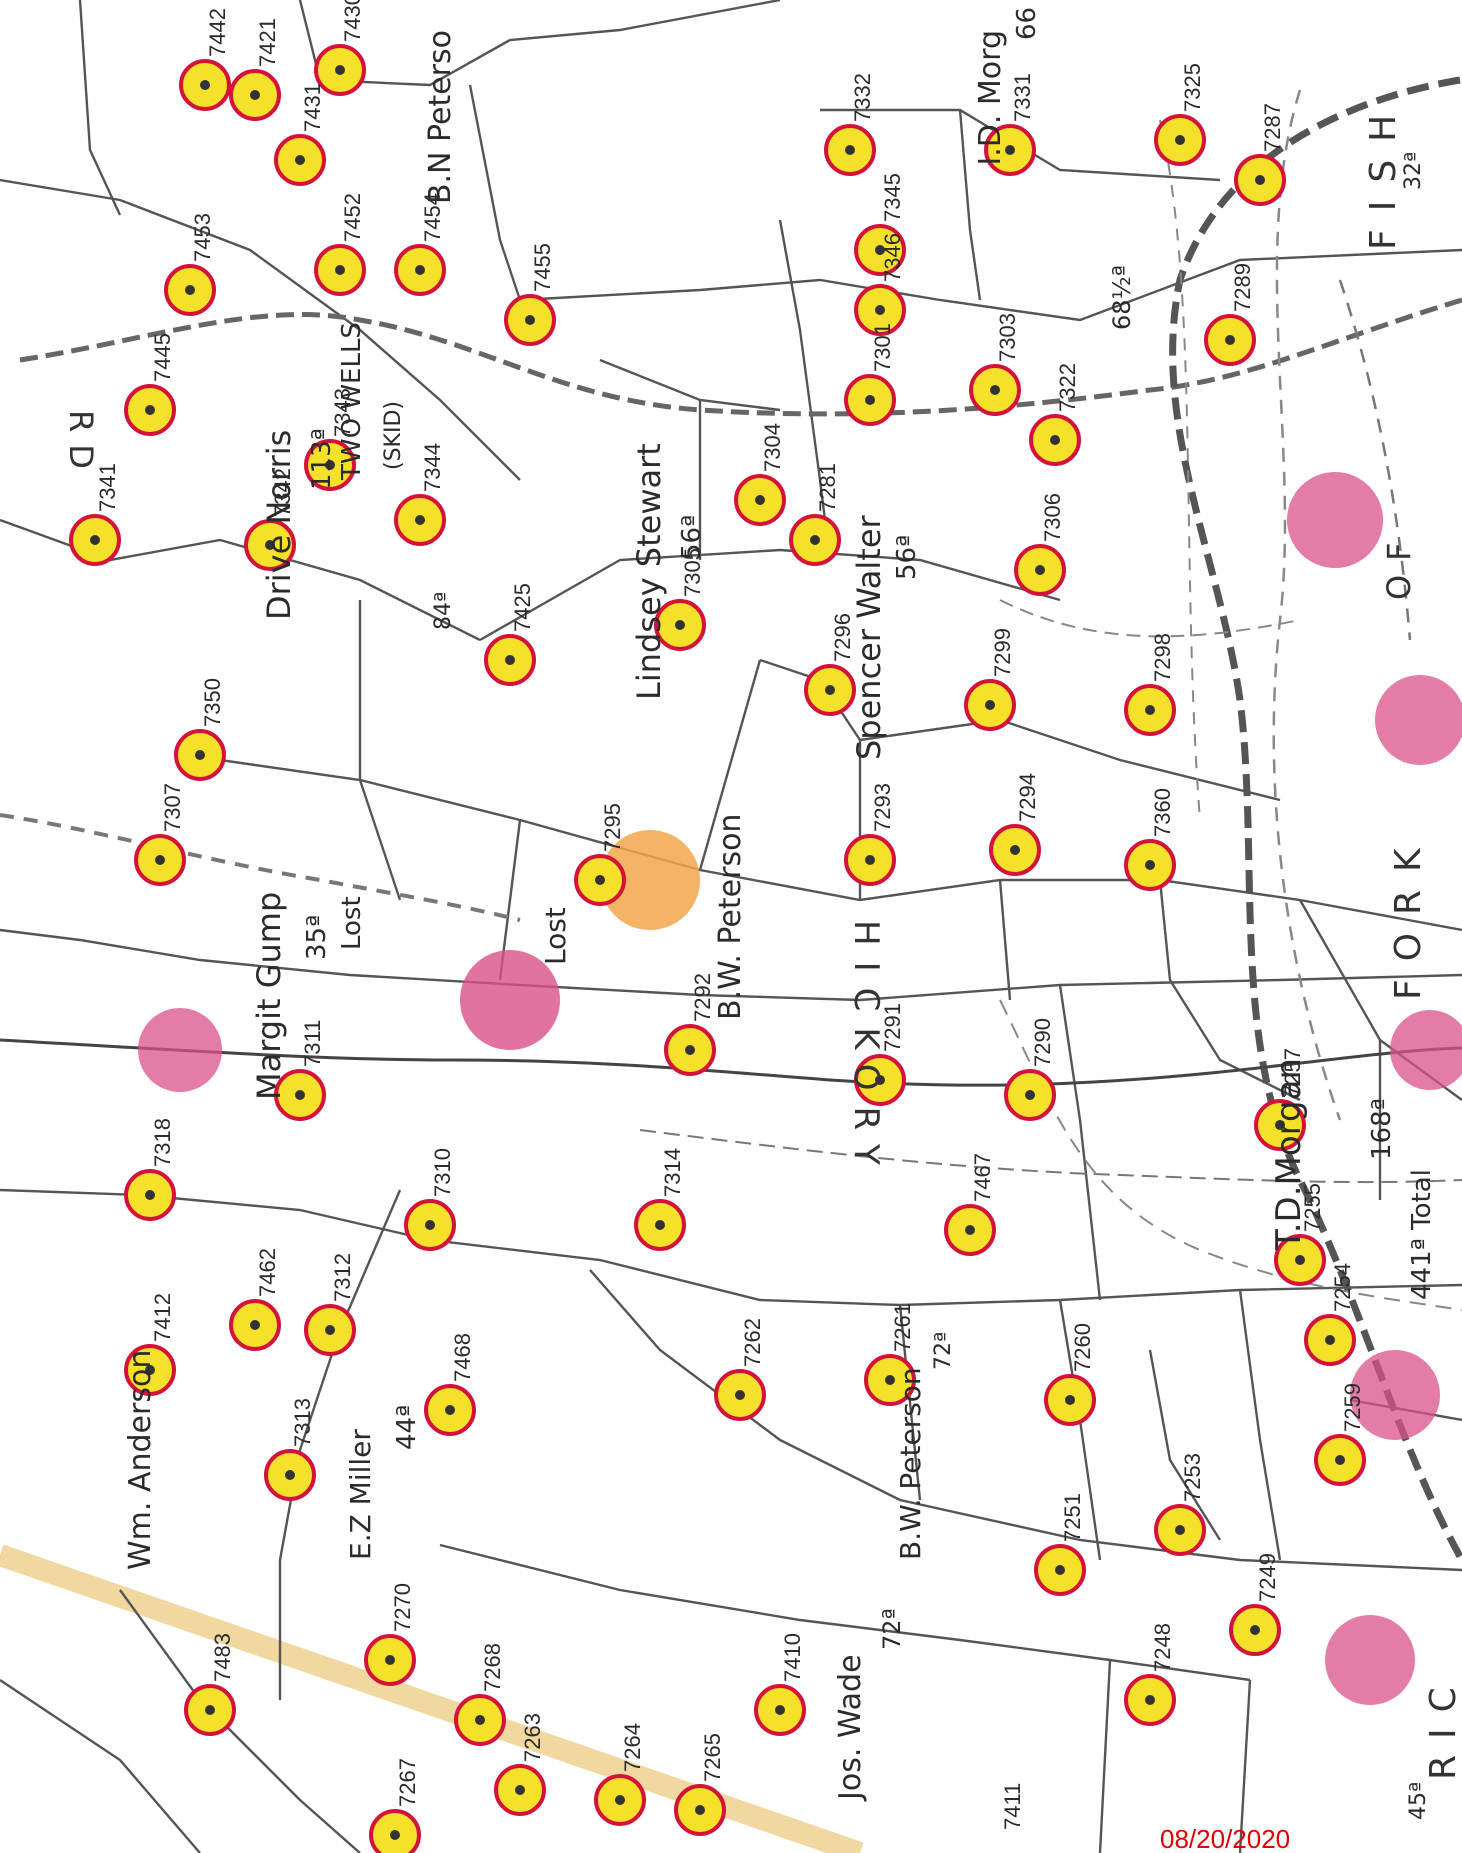 The image size is (1462, 1853). I want to click on well-number-label: 7304, so click(772, 447).